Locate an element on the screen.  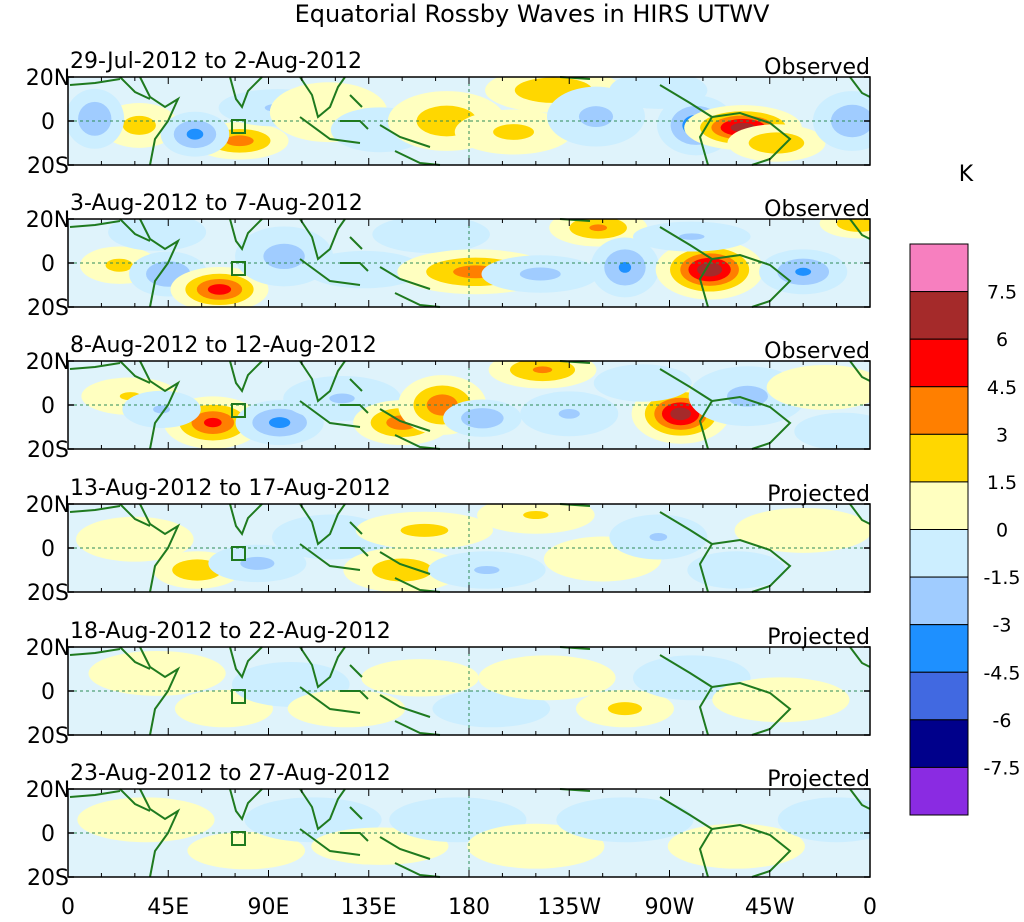
lon-tick-label: 90E is located at coordinates (269, 907).